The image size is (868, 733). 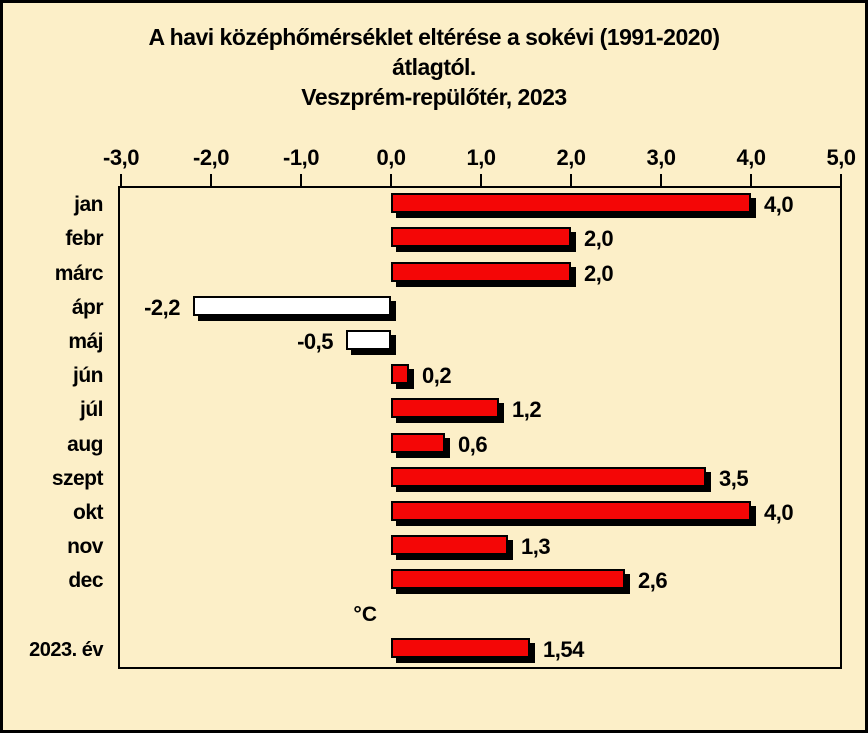 What do you see at coordinates (66, 649) in the screenshot?
I see `summary-row-label: 2023. év` at bounding box center [66, 649].